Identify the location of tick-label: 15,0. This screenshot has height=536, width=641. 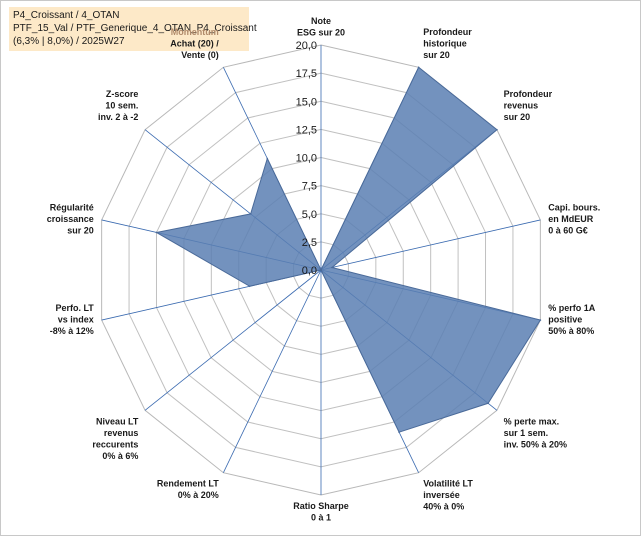
(306, 102).